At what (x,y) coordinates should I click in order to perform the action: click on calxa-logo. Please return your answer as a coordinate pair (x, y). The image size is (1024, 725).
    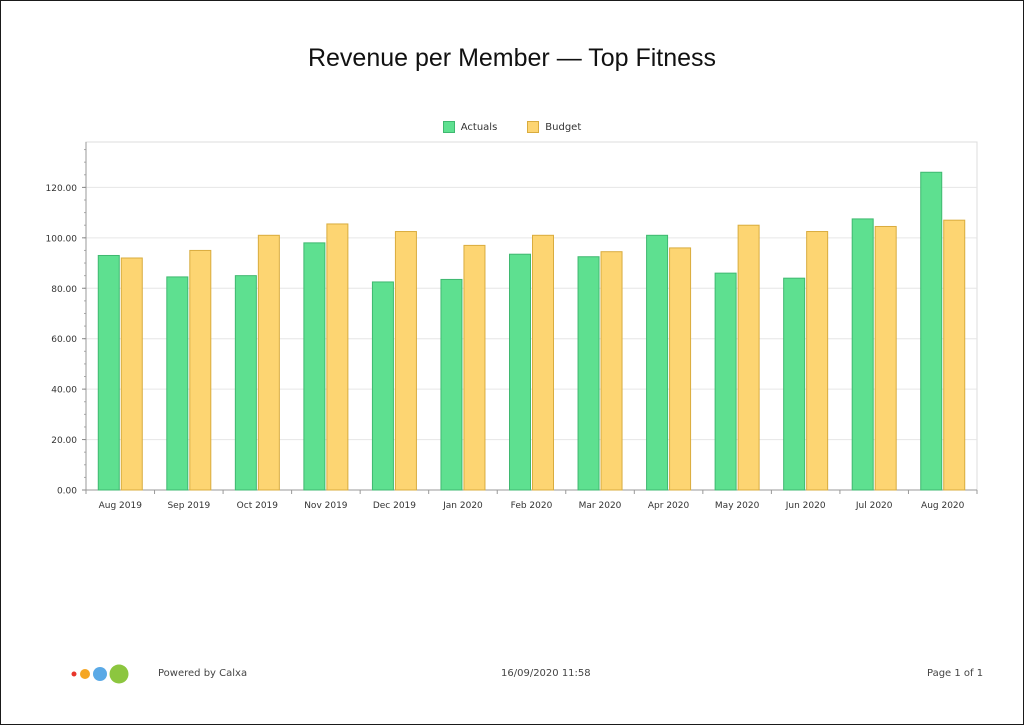
    Looking at the image, I should click on (101, 676).